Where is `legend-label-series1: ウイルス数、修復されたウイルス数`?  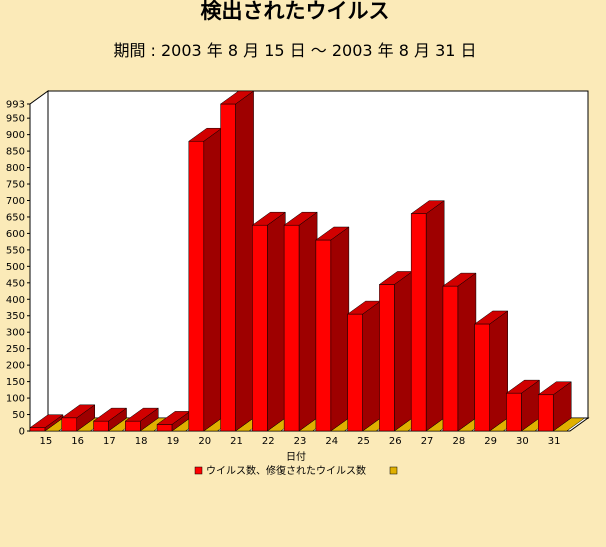
legend-label-series1: ウイルス数、修復されたウイルス数 is located at coordinates (286, 470).